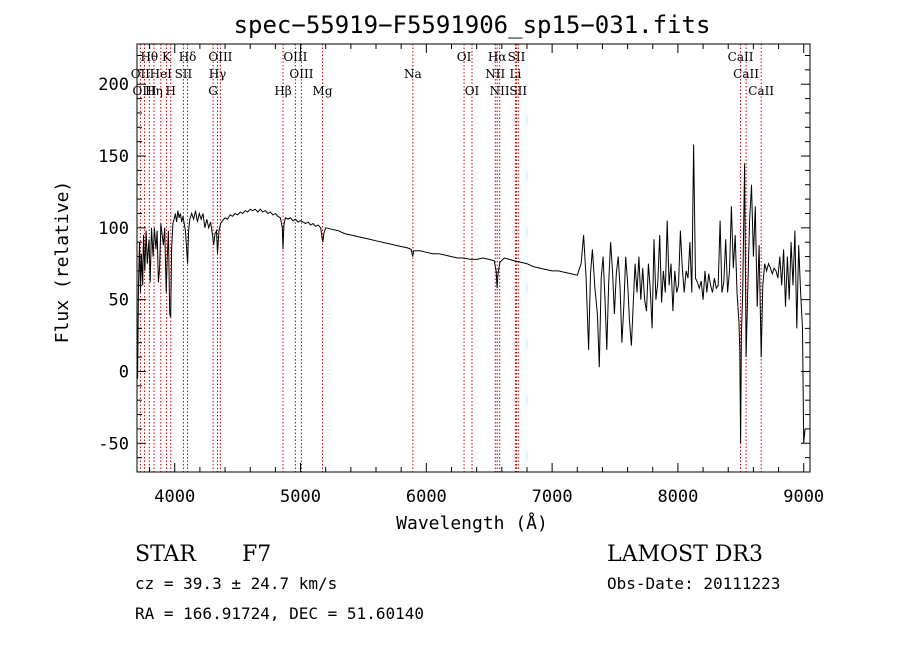 This screenshot has height=649, width=900. What do you see at coordinates (426, 497) in the screenshot?
I see `x-tick-label: 6000` at bounding box center [426, 497].